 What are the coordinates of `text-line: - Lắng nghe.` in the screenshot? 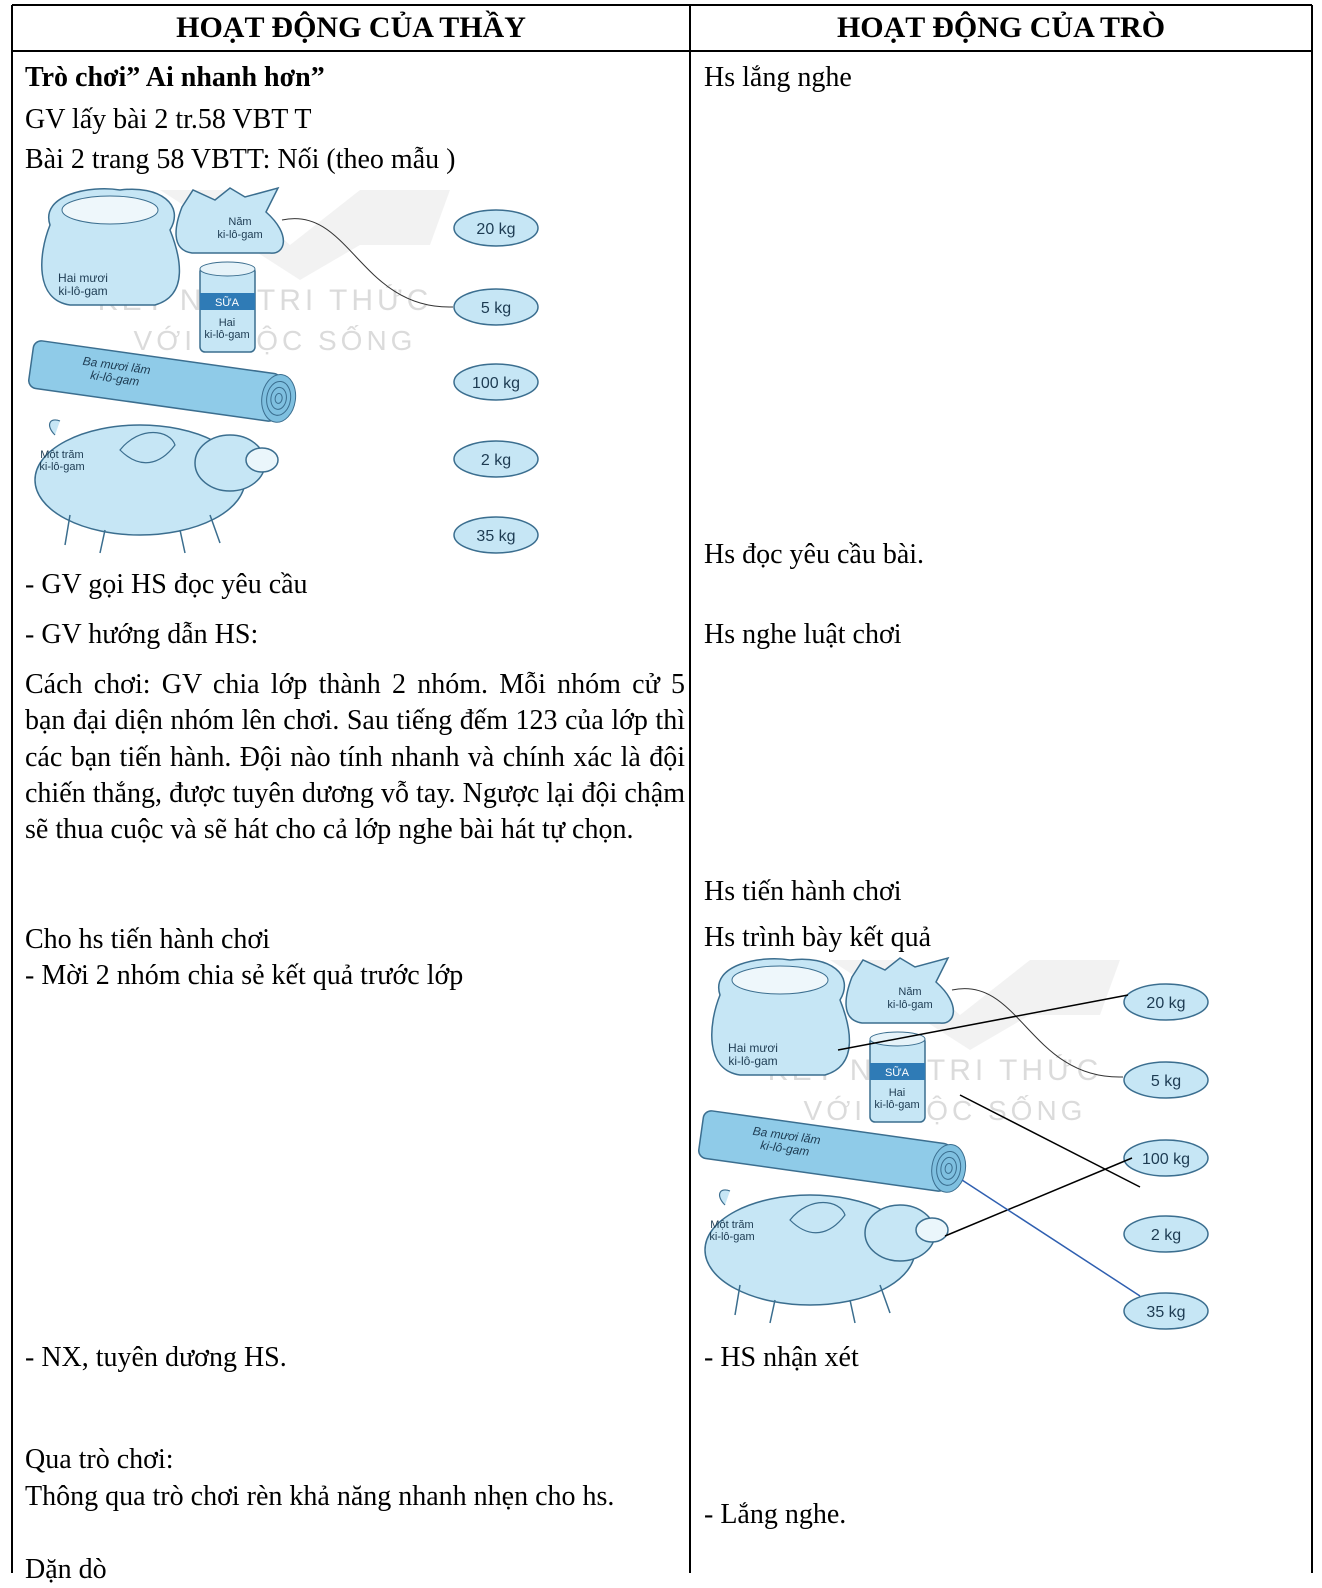 It's located at (775, 1514).